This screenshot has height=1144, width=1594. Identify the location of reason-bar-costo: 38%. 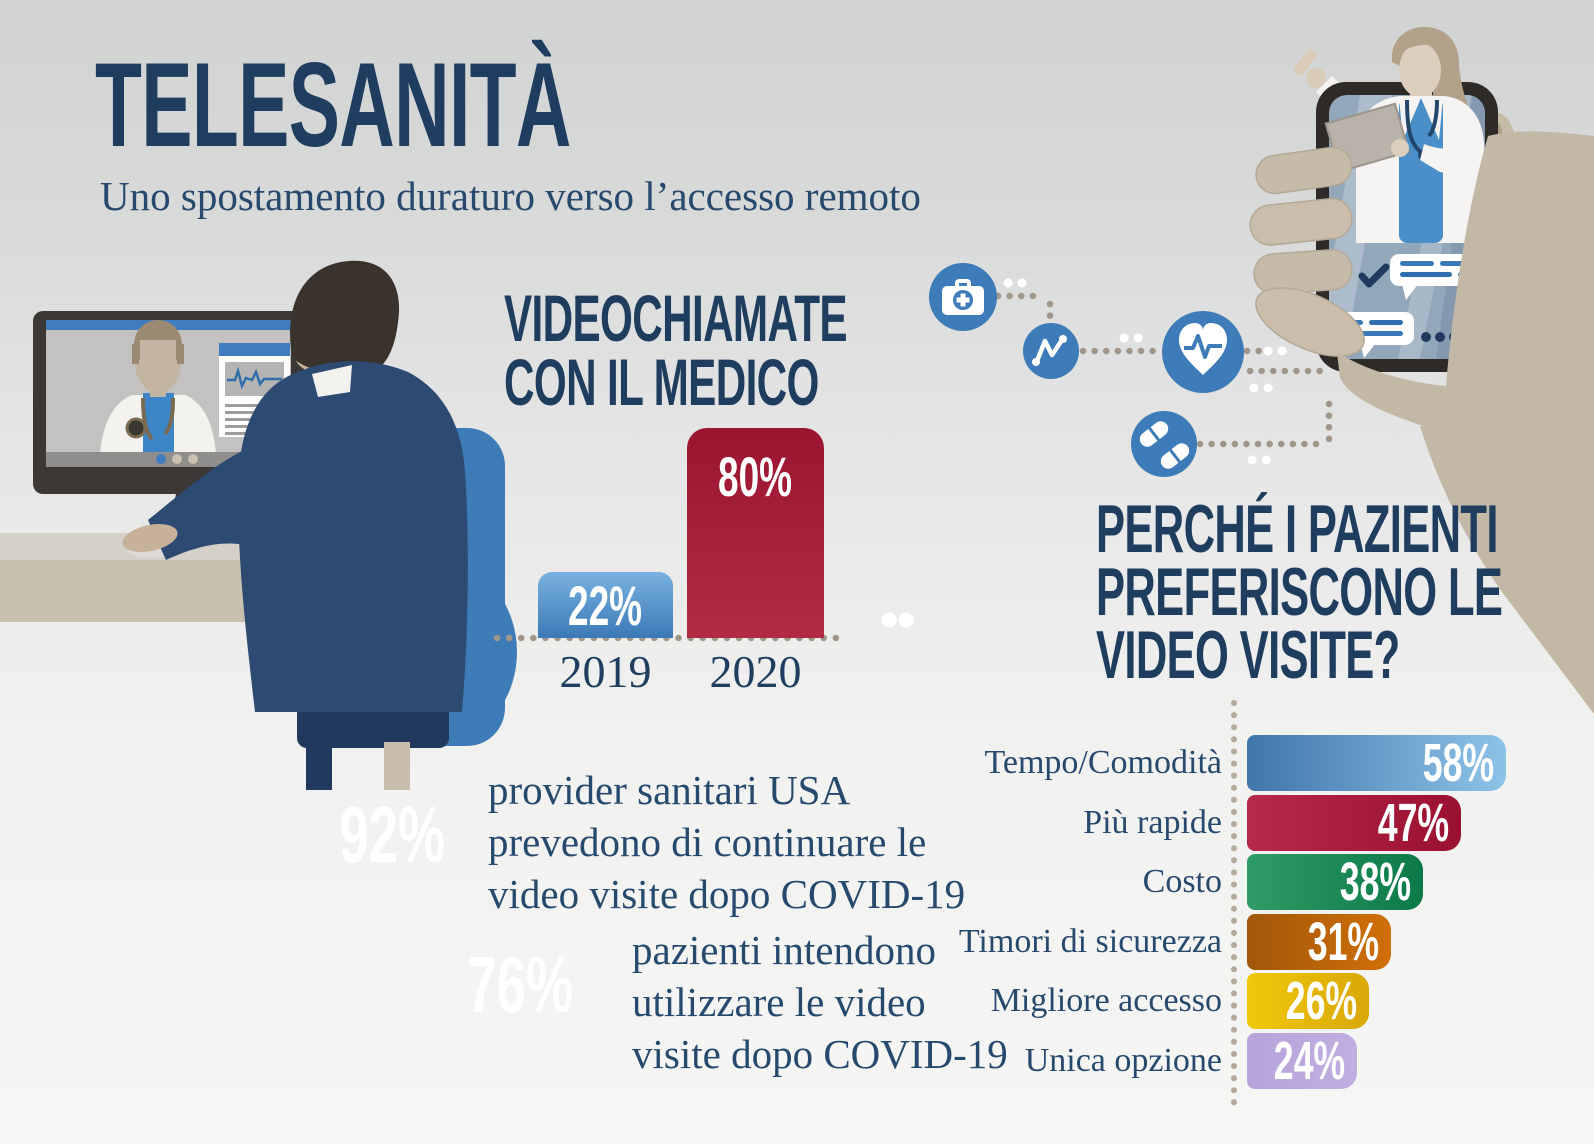
(1335, 882).